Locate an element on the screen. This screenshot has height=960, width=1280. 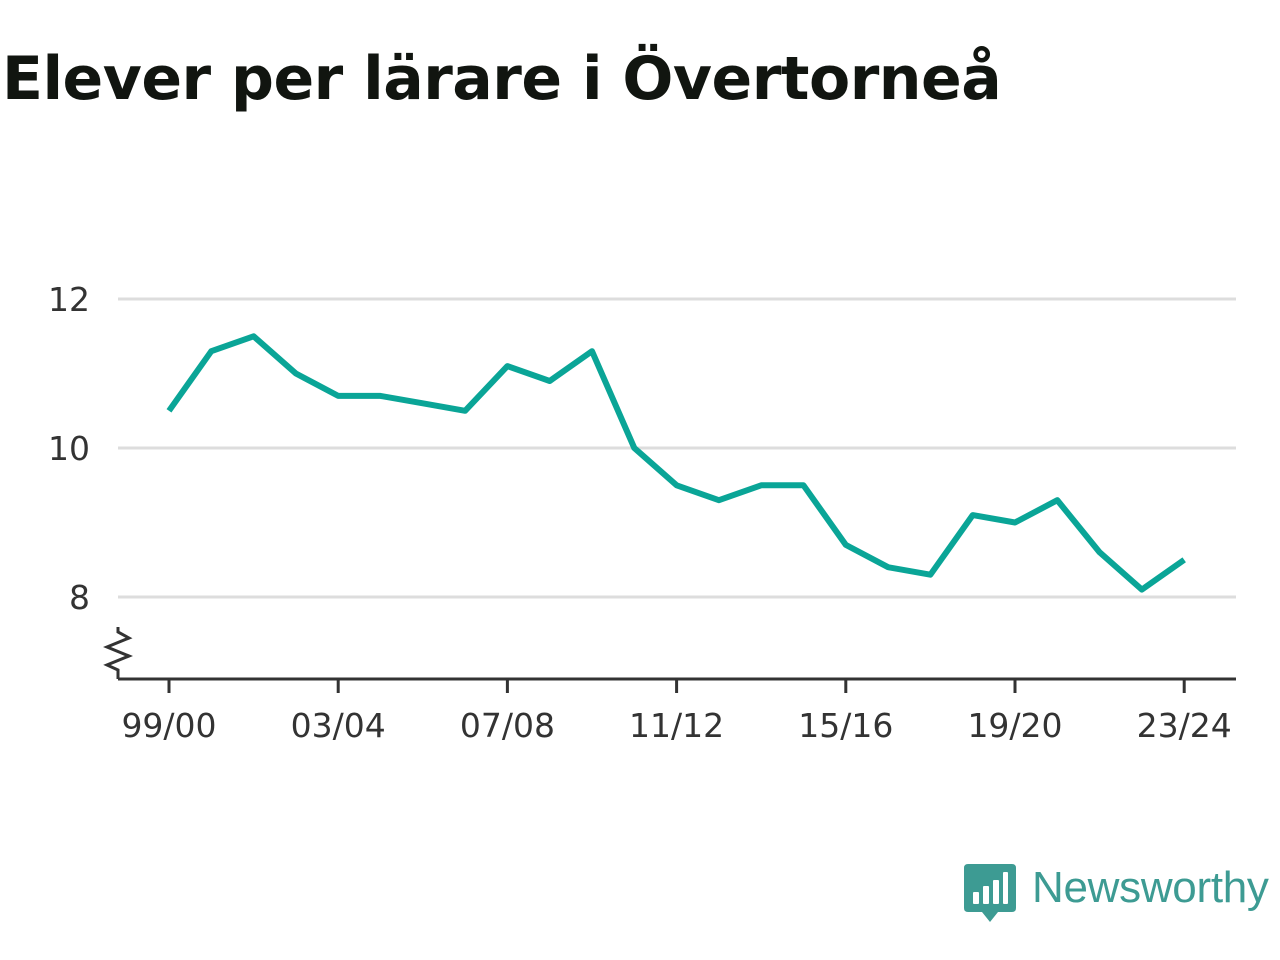
x-tick-labels: 99/00 03/04 07/08 11/12 15/16 19/20 23/24 is located at coordinates (676, 712).